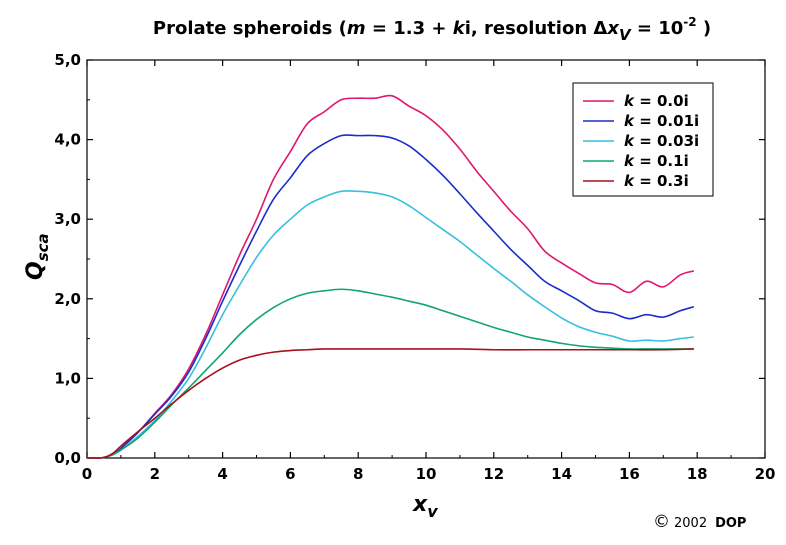 This screenshot has width=786, height=545. Describe the element at coordinates (43, 247) in the screenshot. I see `y-axis-title-sub: sca` at that location.